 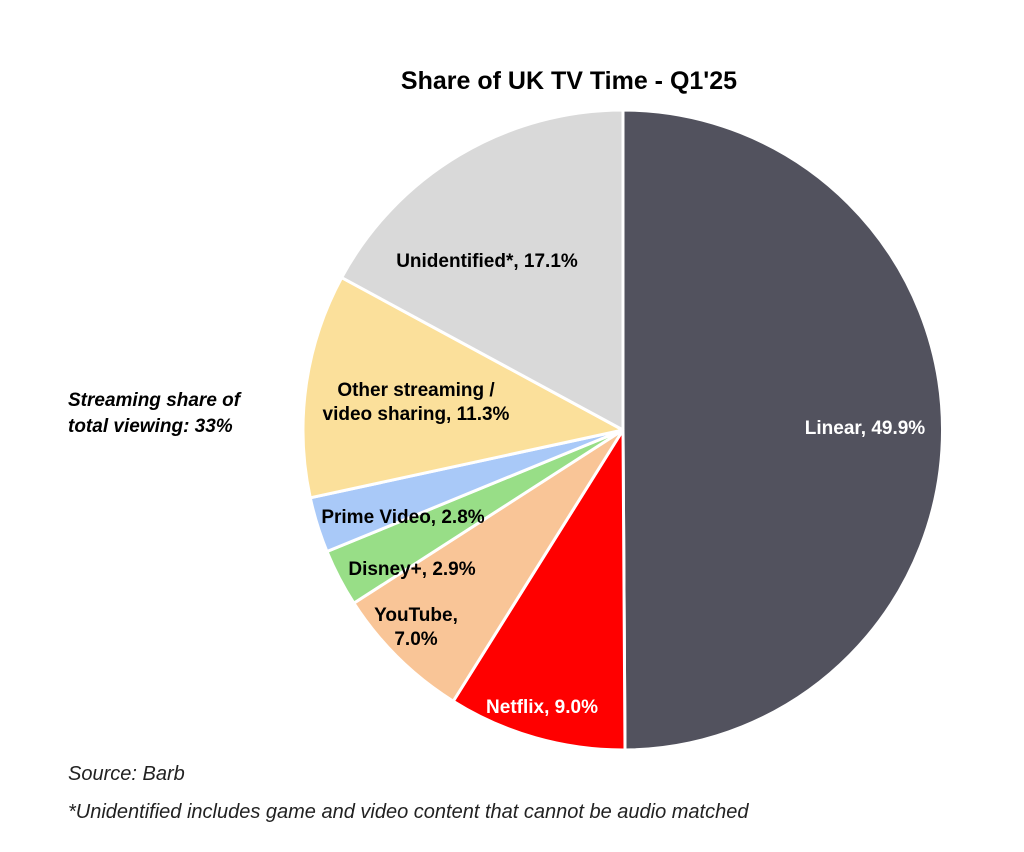 I want to click on chart-title: Share of UK TV Time - Q1'25, so click(x=569, y=81).